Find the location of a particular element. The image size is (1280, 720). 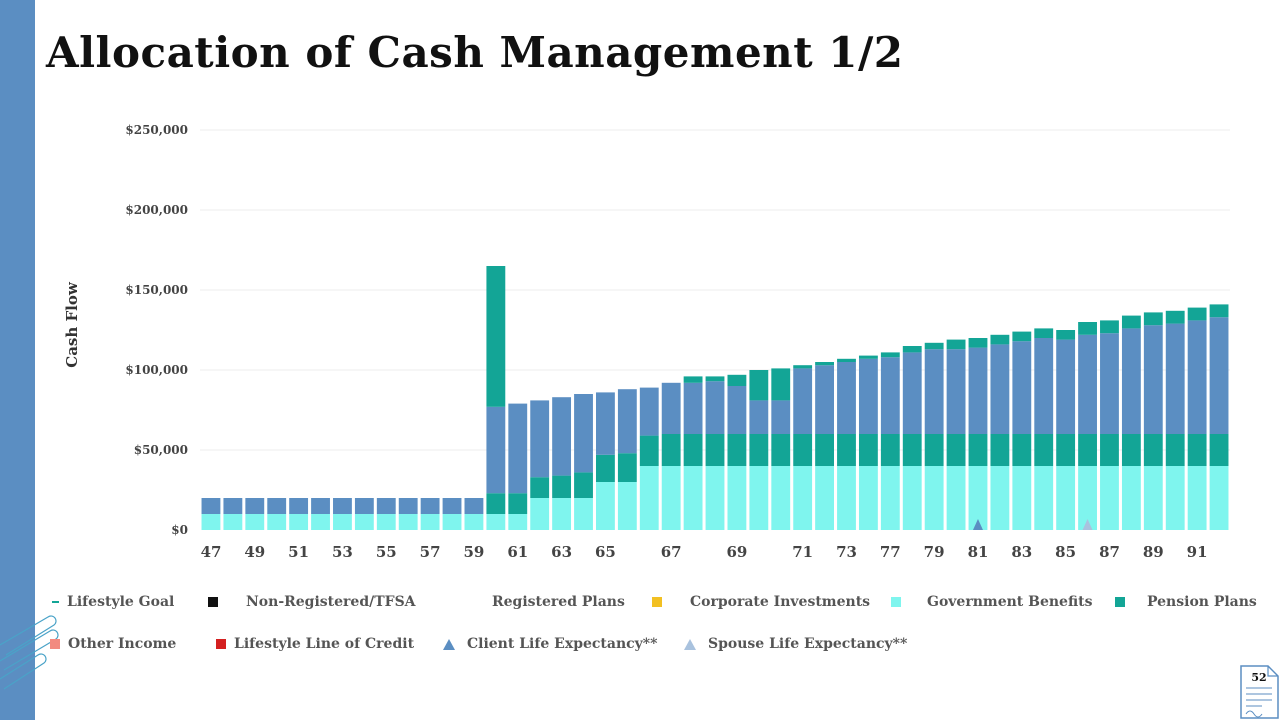

page-title: Allocation of Cash Management 1/2 is located at coordinates (475, 52).